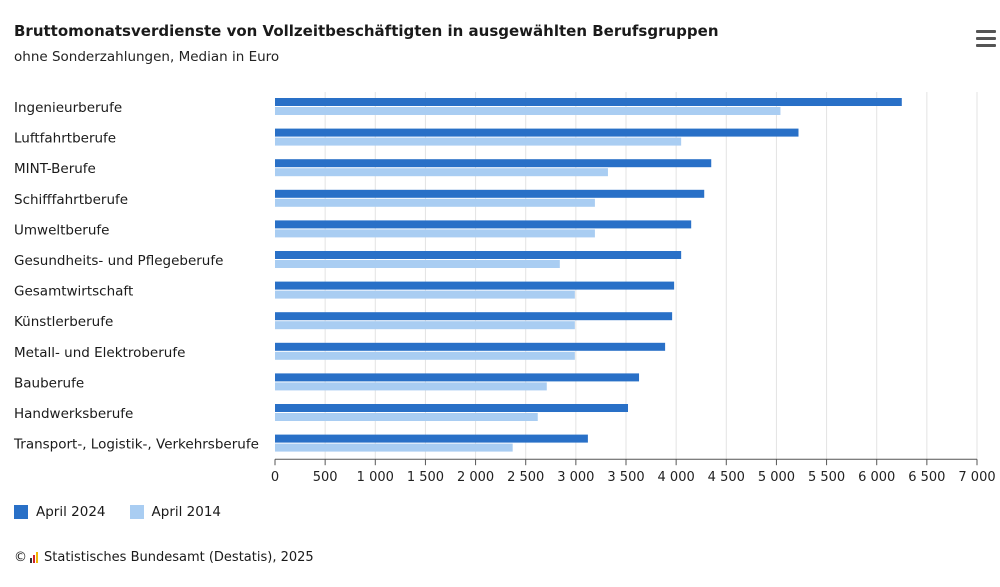 The height and width of the screenshot is (587, 1000). I want to click on x-tick-label: 6 500, so click(926, 477).